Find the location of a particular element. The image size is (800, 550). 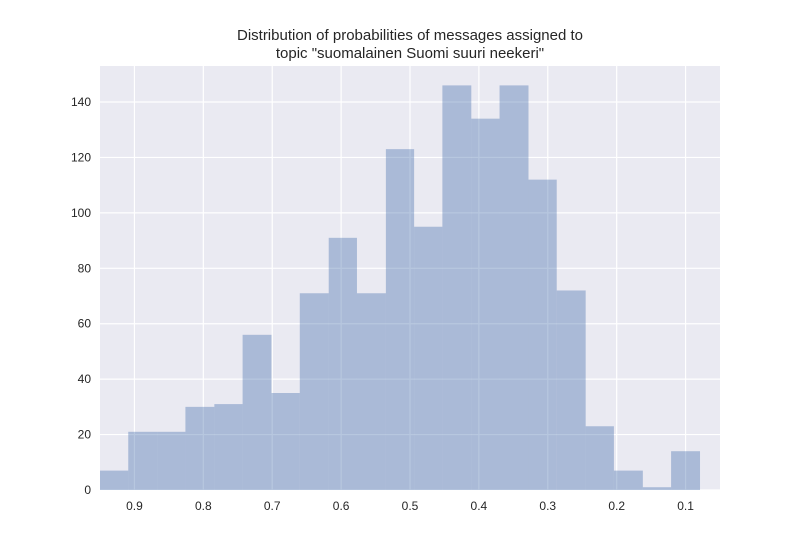

y-tick-label: 20 is located at coordinates (85, 435).